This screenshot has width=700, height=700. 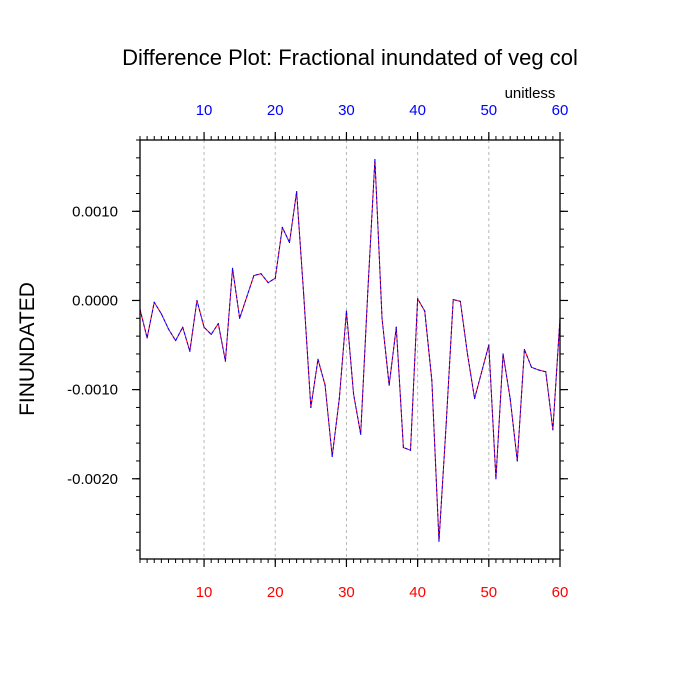 I want to click on units-label: unitless, so click(x=530, y=93).